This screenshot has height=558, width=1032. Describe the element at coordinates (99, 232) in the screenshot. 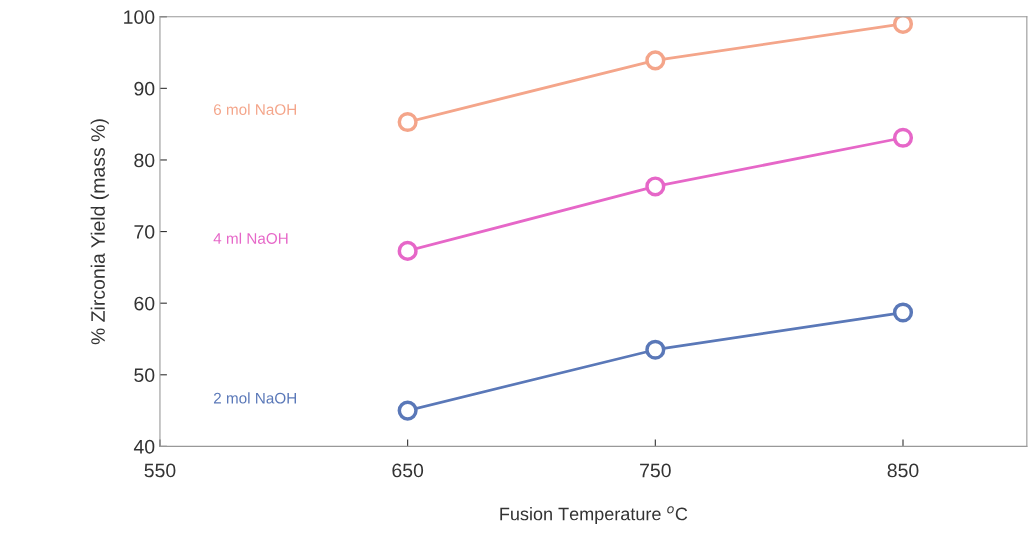

I see `y-axis-title: % Zirconia Yield (mass %)` at that location.